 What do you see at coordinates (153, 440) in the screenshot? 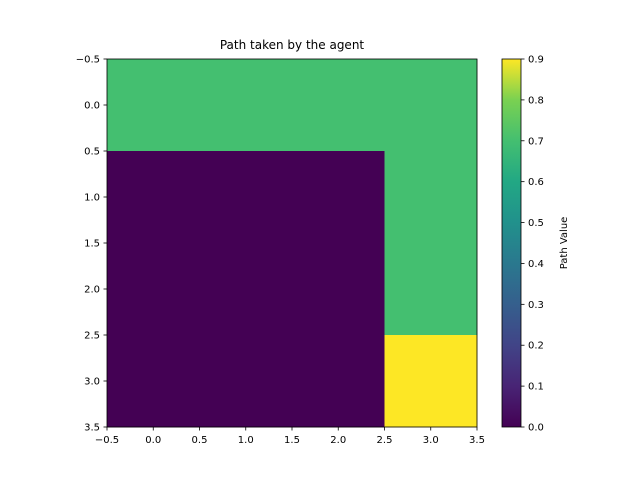
I see `x-tick-label: 0.0` at bounding box center [153, 440].